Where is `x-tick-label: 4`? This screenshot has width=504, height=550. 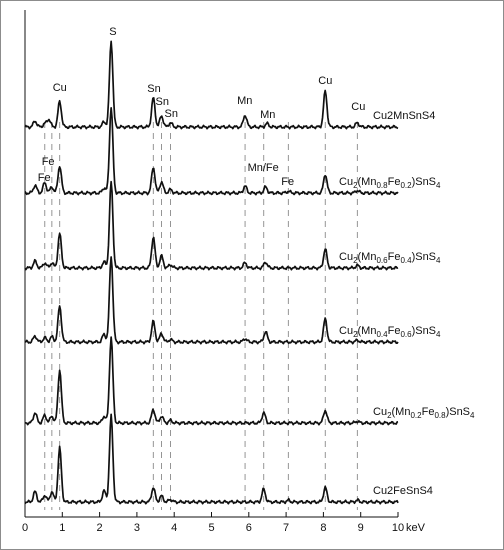
x-tick-label: 4 is located at coordinates (174, 528).